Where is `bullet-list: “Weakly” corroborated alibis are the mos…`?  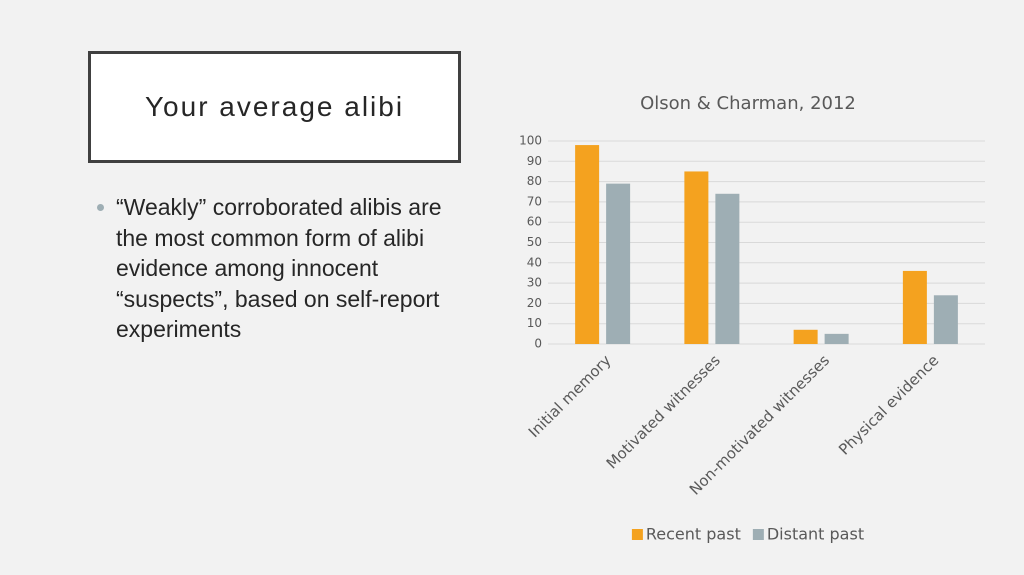
bullet-list: “Weakly” corroborated alibis are the mos… is located at coordinates (276, 268).